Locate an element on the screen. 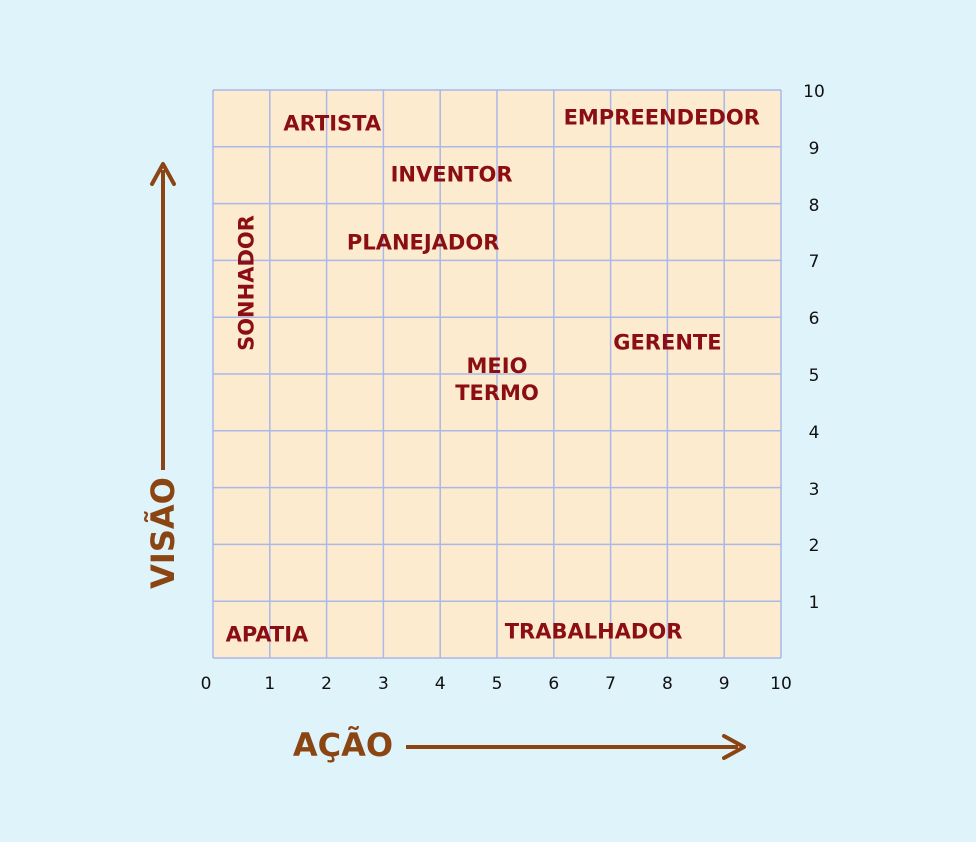 The height and width of the screenshot is (842, 976). y-tick-label: 5 is located at coordinates (814, 376).